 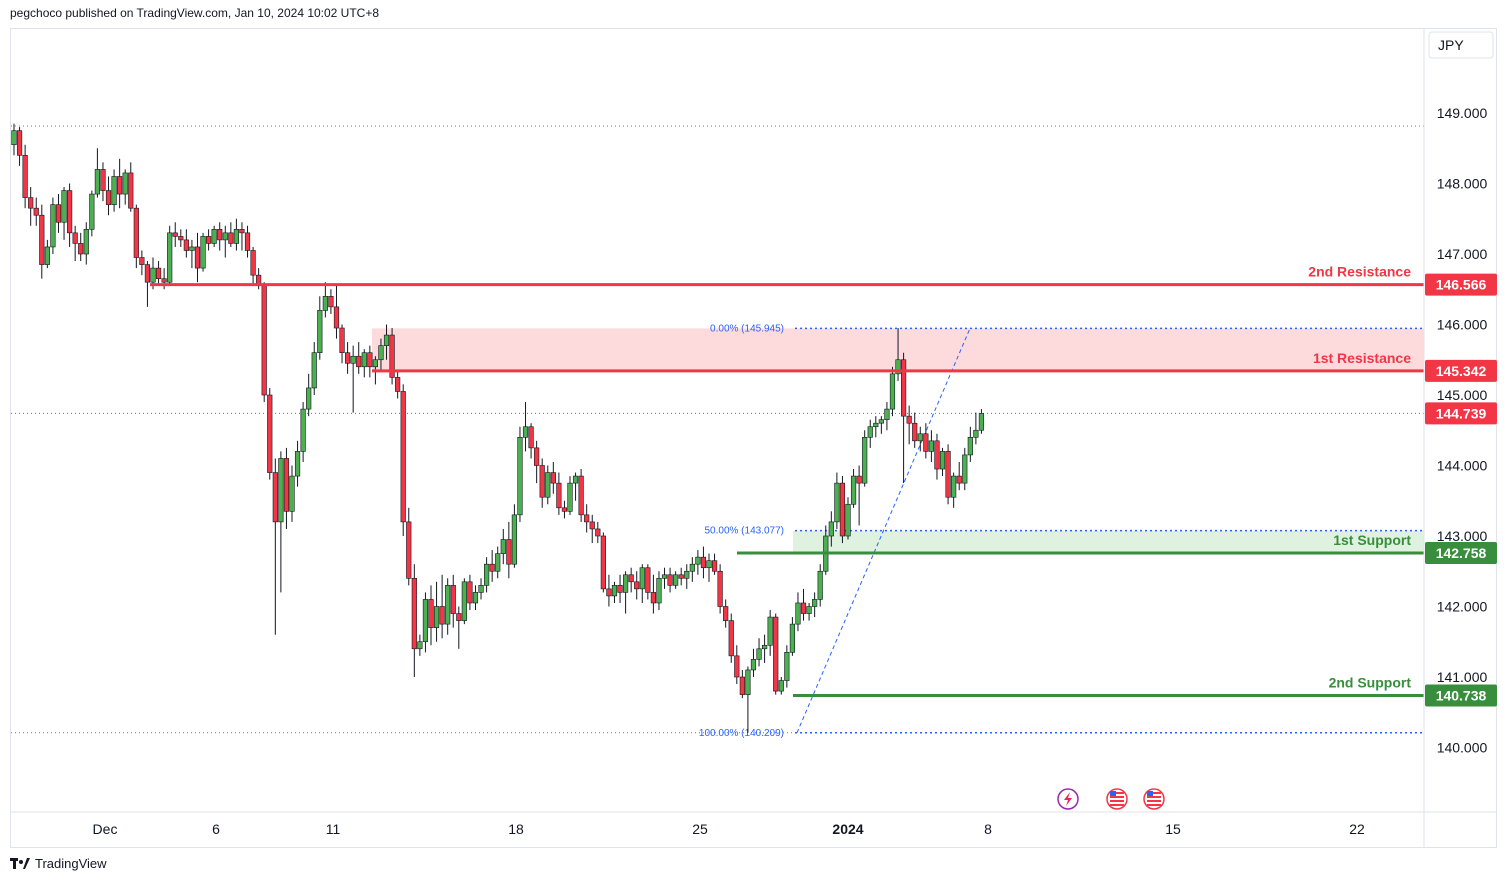 I want to click on level-name-label: 1st Support, so click(x=1372, y=540).